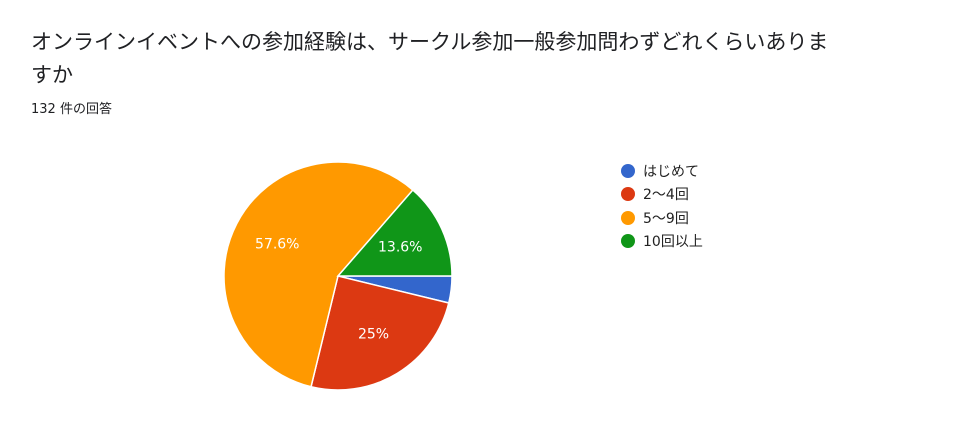  I want to click on legend-label-5-9-times: 5〜9回, so click(666, 218).